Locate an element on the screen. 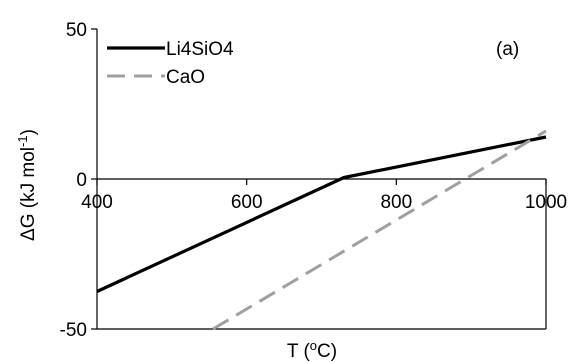  legend: Li4SiO4 CaO is located at coordinates (170, 63).